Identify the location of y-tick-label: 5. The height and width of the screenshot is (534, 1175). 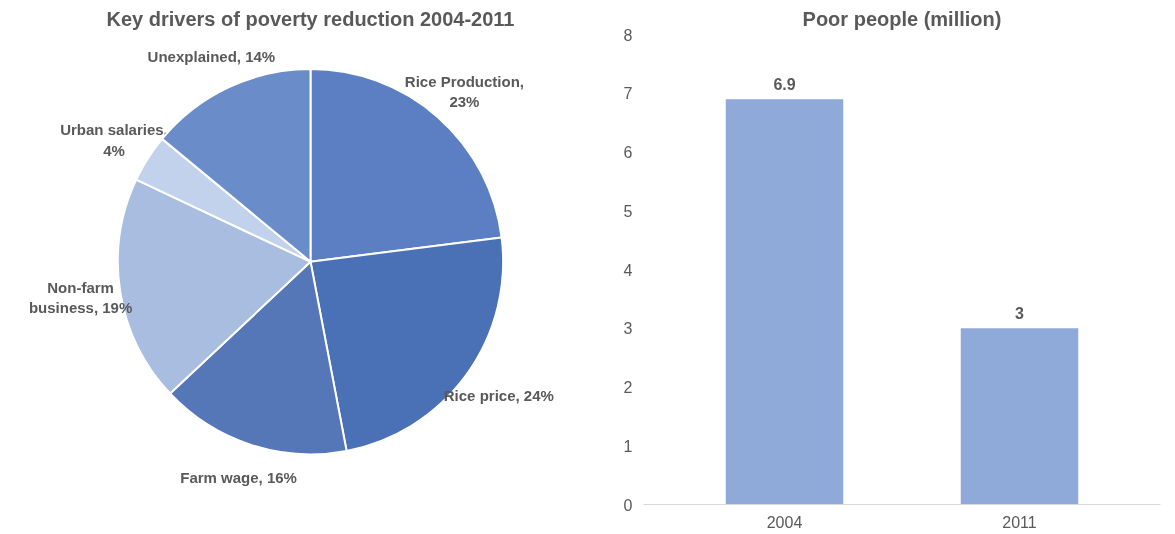
(628, 211).